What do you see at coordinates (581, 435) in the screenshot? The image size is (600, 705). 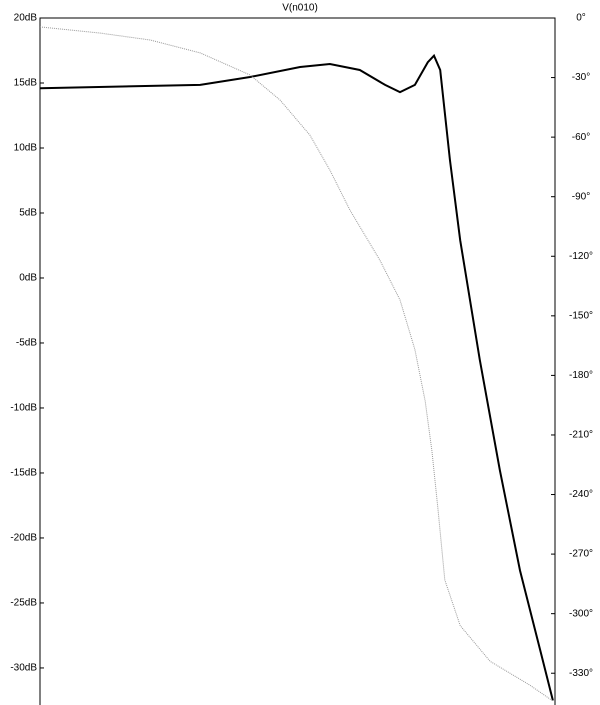 I see `y2-tick-label: -210°` at bounding box center [581, 435].